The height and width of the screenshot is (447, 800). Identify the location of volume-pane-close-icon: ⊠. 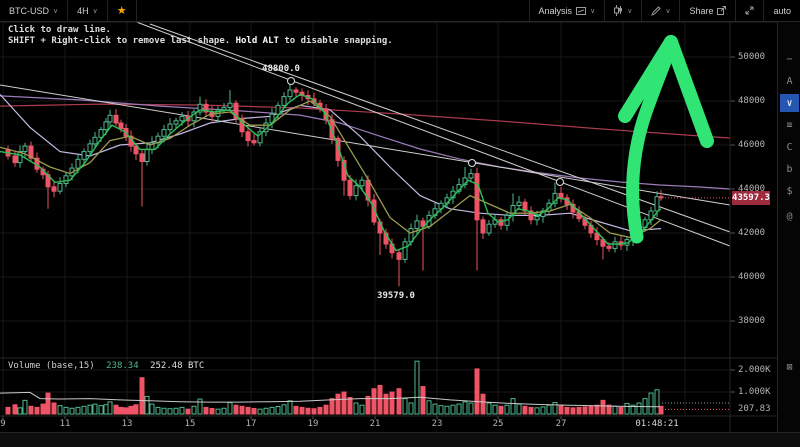
(789, 367).